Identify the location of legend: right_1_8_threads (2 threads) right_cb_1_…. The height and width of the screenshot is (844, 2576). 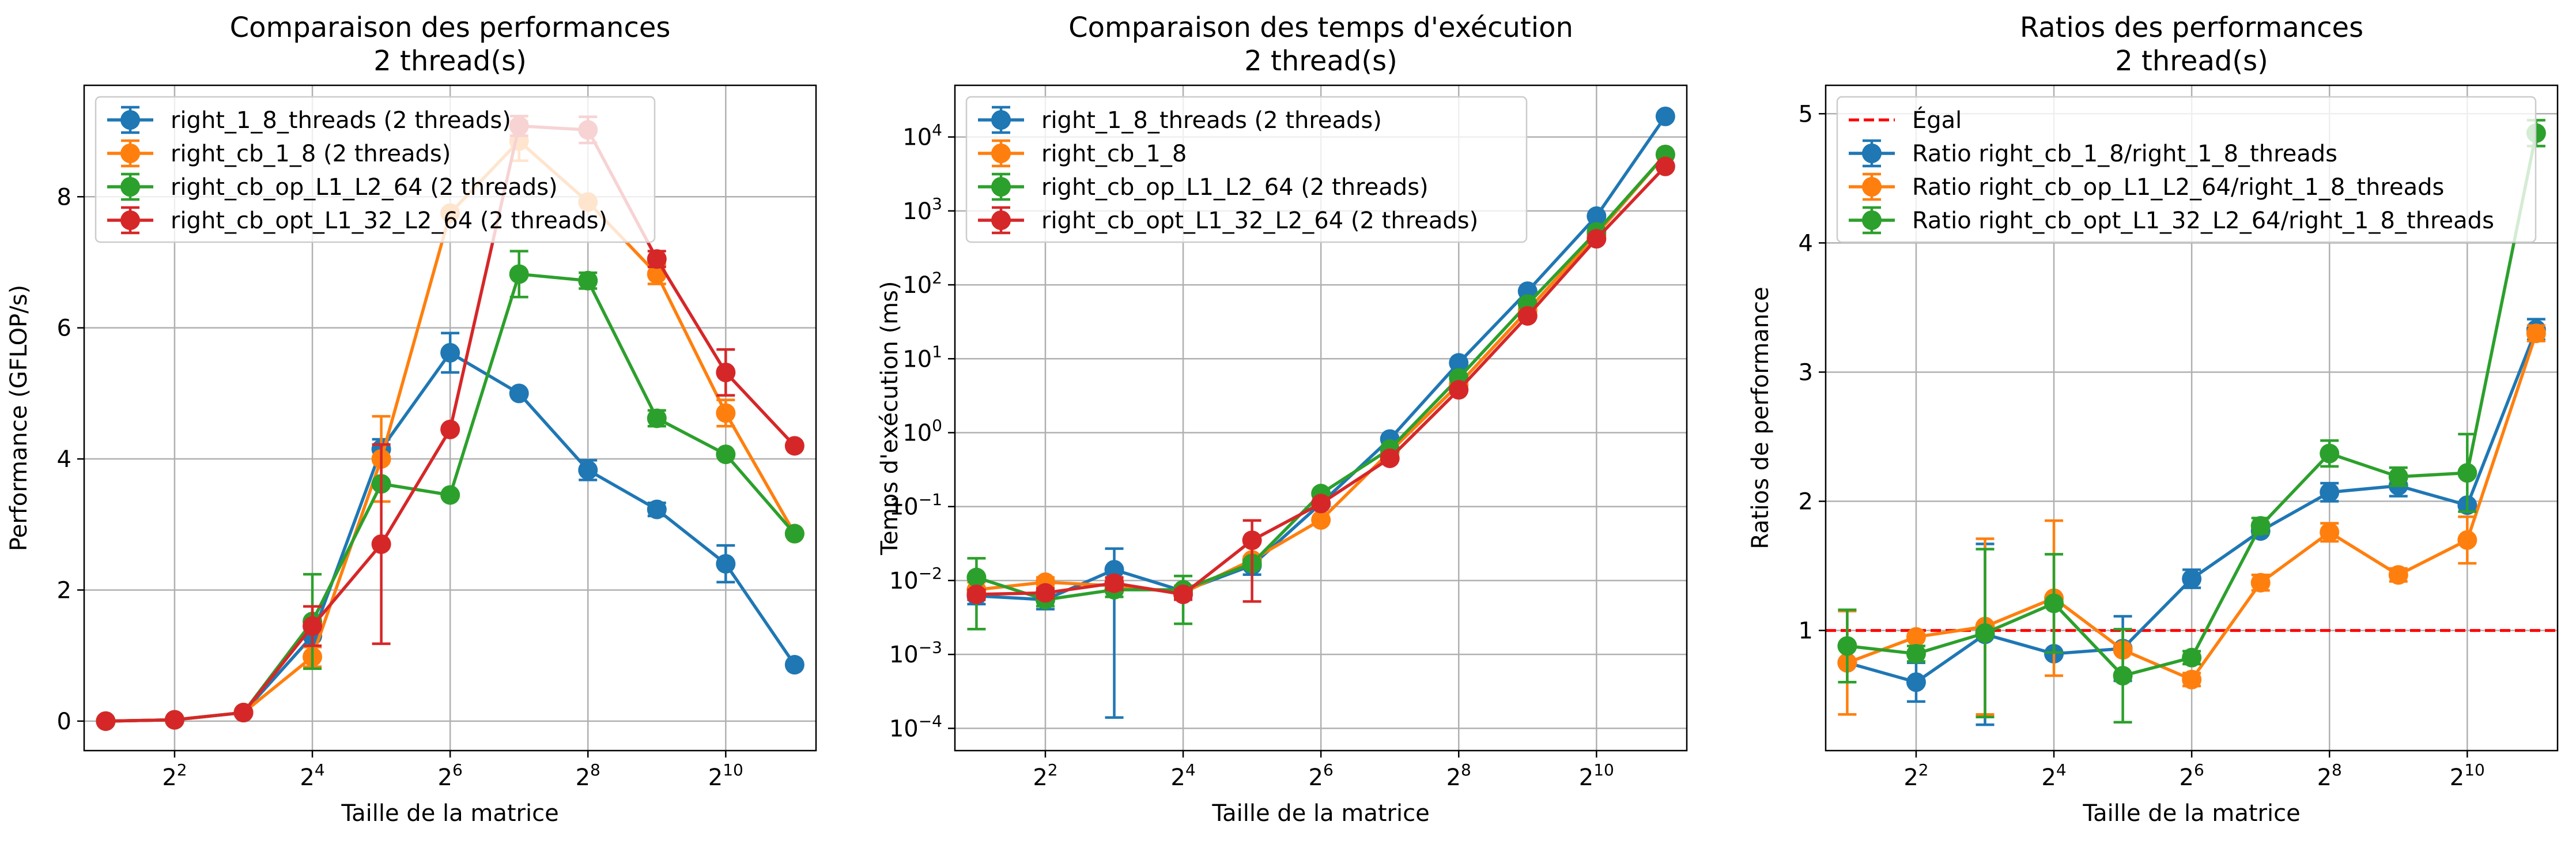
(375, 169).